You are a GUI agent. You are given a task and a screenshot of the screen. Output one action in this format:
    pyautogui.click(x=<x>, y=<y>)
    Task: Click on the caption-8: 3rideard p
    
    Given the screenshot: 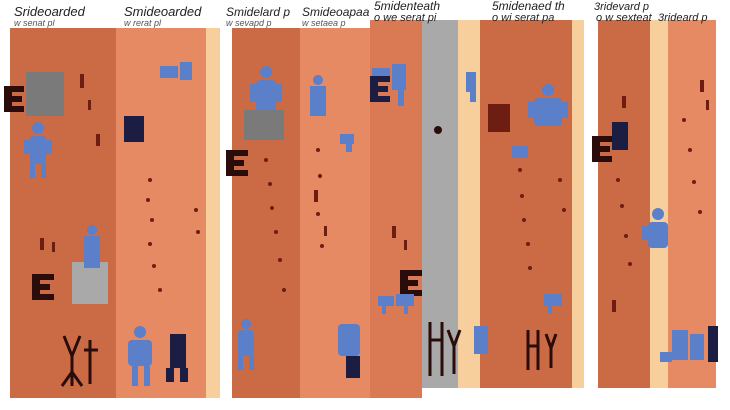 What is the action you would take?
    pyautogui.click(x=683, y=18)
    